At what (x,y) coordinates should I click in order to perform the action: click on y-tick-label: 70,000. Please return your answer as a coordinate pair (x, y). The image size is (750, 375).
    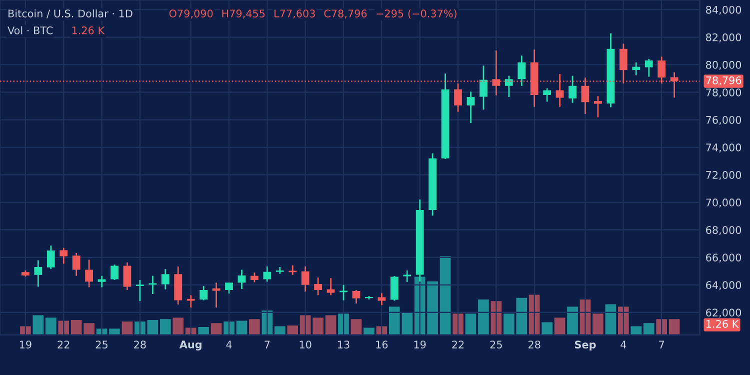
    Looking at the image, I should click on (724, 203).